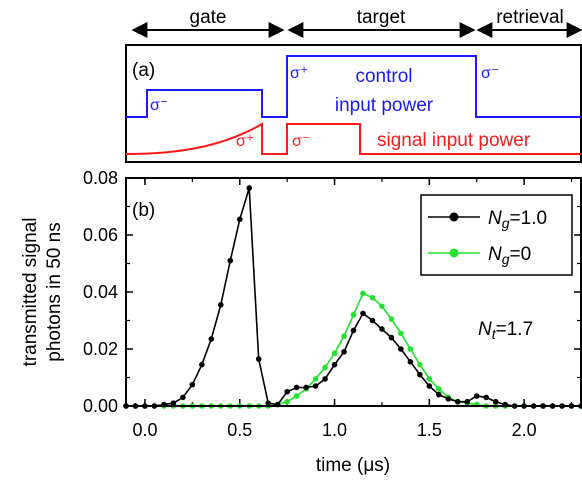 The image size is (582, 485). I want to click on signal-label: signal input power, so click(454, 140).